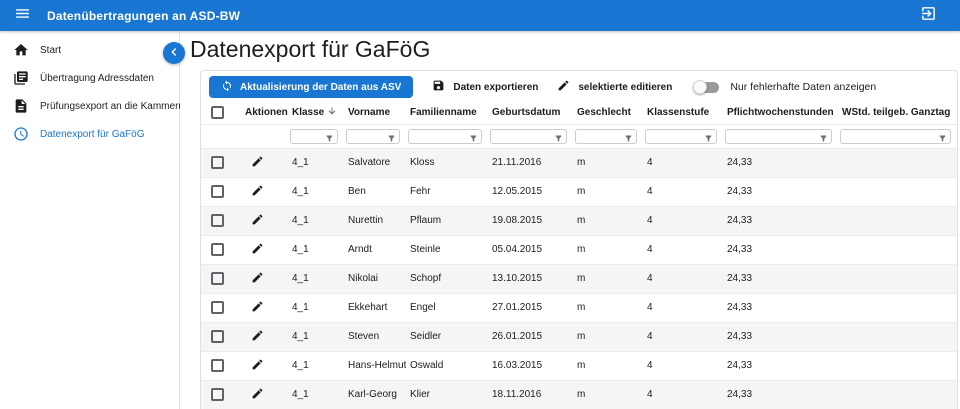 This screenshot has height=409, width=960. I want to click on sidebar-item-uebertragung-adressdaten: Übertragung Adressdaten, so click(89, 78).